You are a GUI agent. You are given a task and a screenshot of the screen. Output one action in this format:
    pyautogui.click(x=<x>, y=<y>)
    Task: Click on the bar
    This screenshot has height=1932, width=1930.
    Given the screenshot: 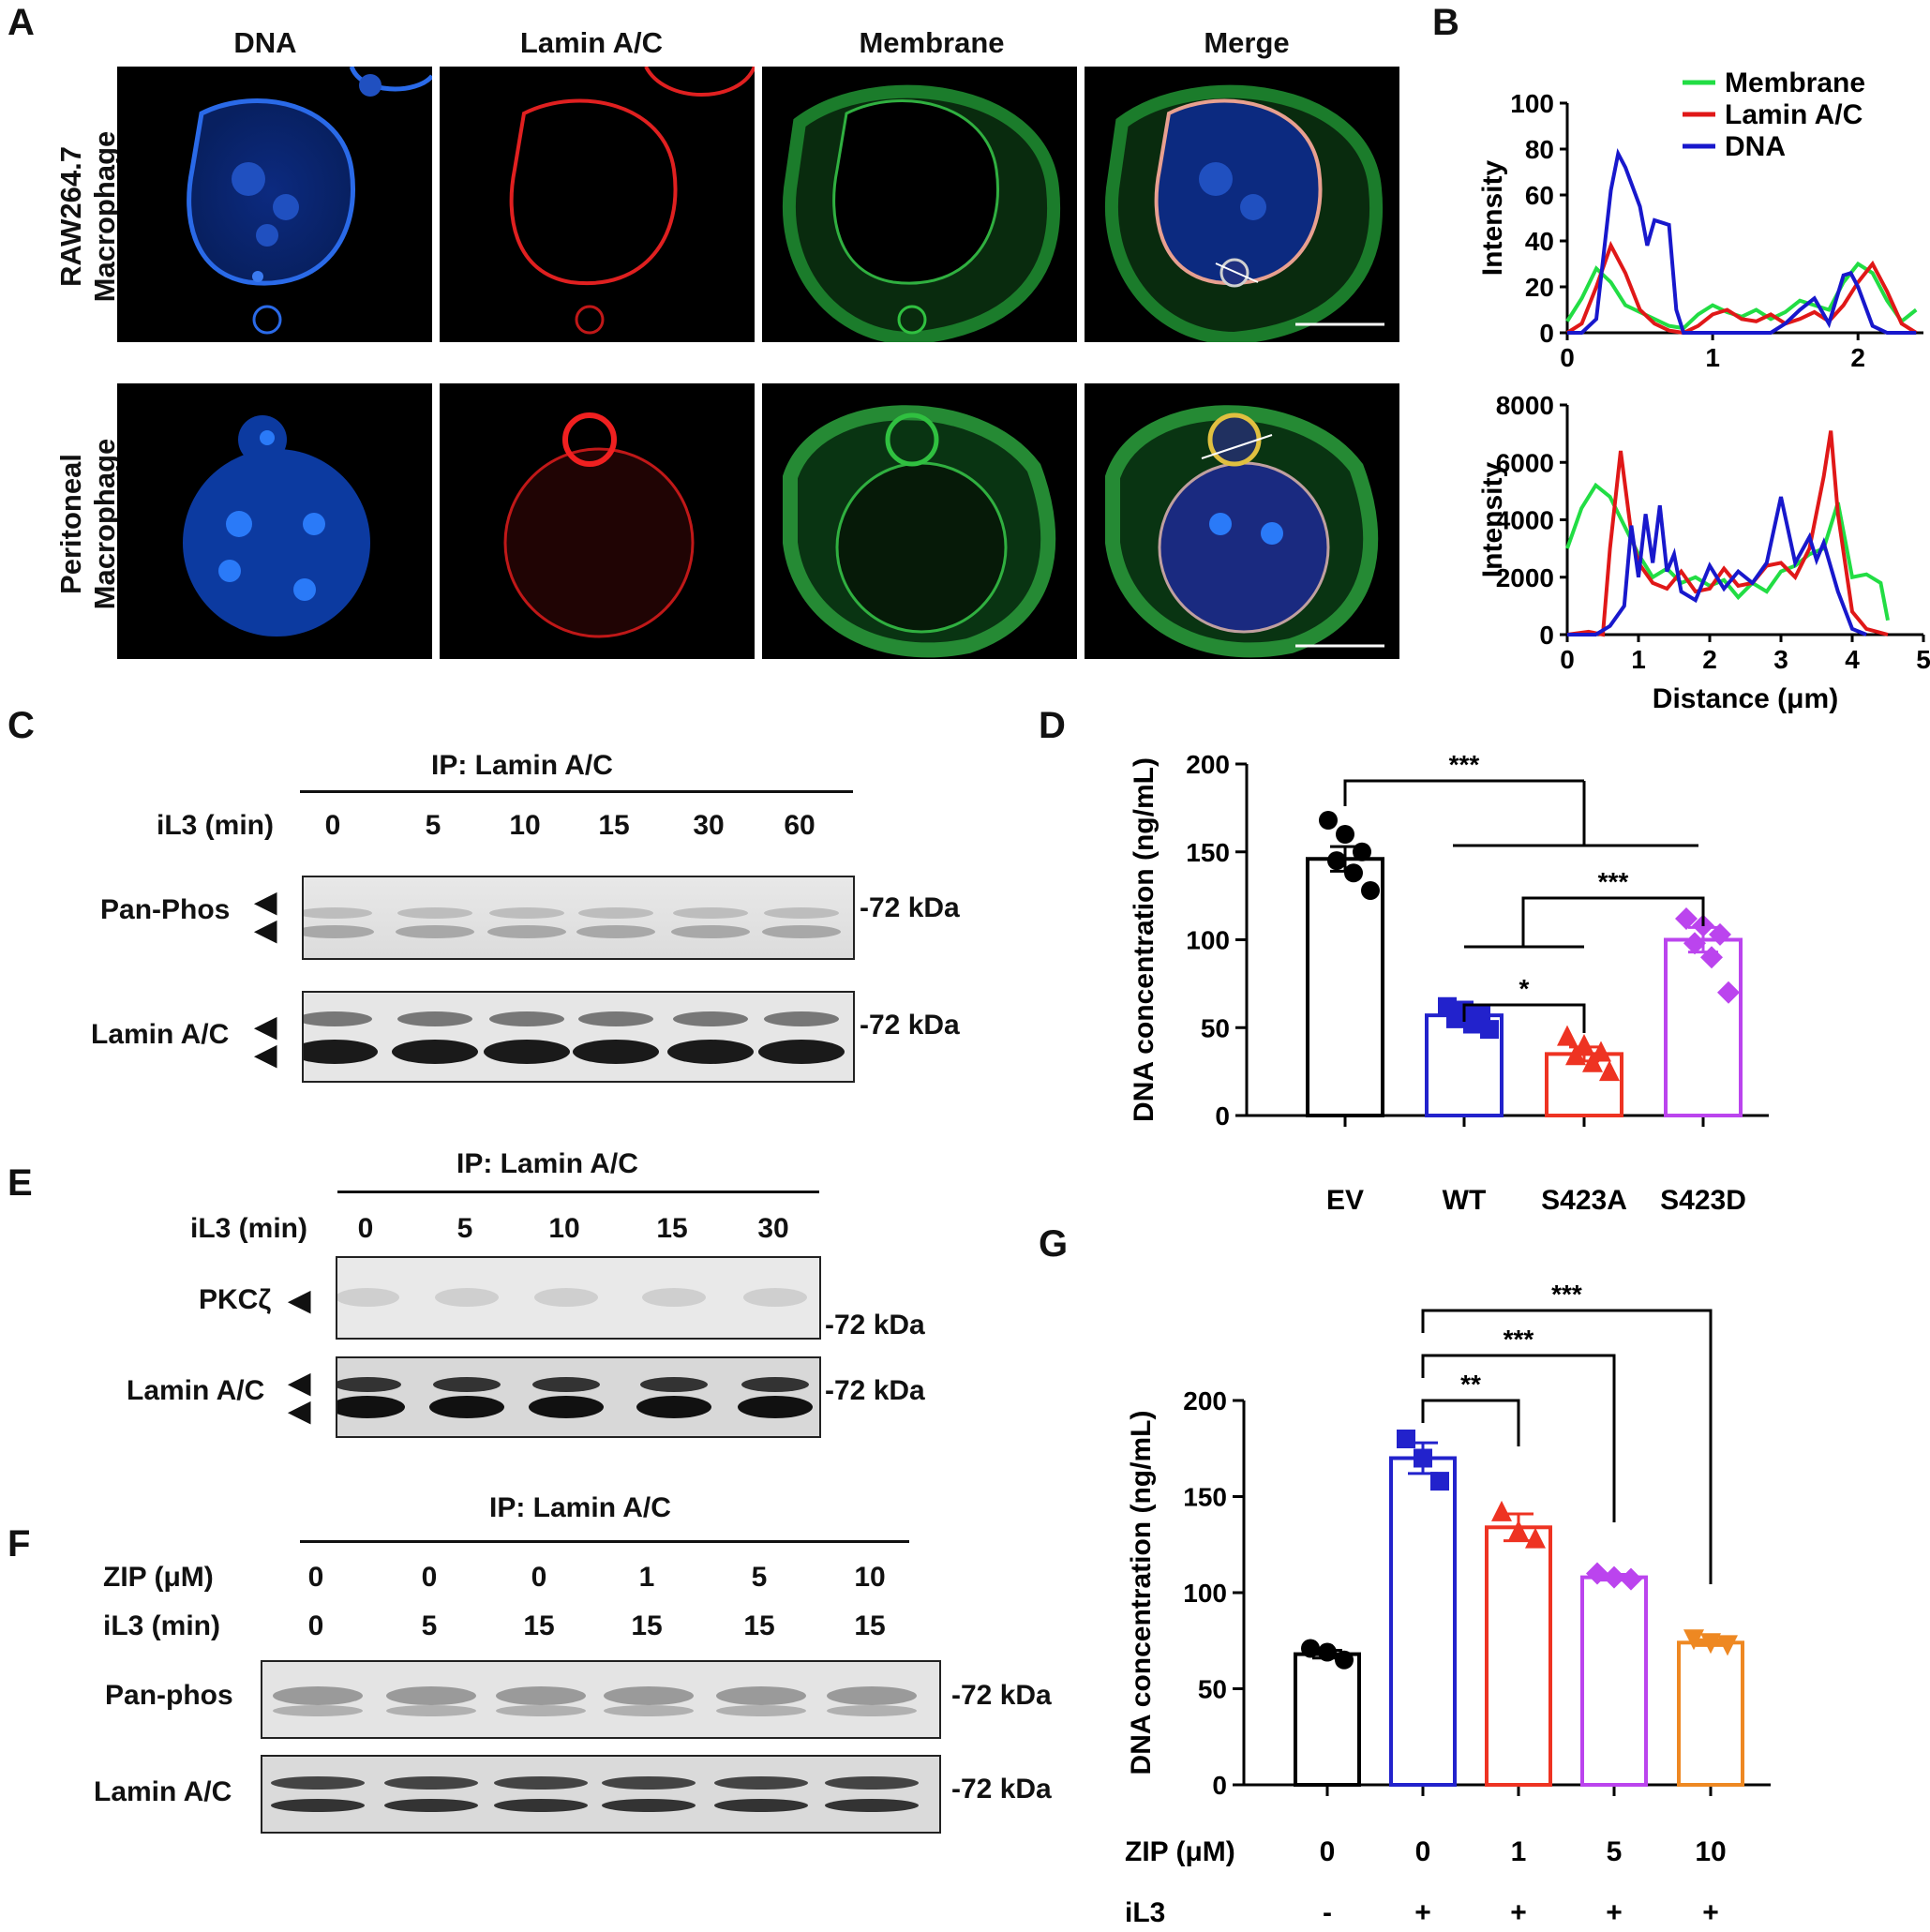 What is the action you would take?
    pyautogui.click(x=1614, y=1681)
    